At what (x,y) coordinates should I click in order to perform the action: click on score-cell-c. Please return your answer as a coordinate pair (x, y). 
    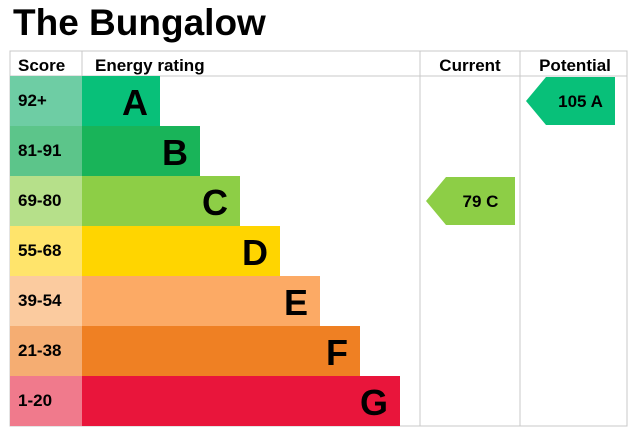
    Looking at the image, I should click on (46, 201).